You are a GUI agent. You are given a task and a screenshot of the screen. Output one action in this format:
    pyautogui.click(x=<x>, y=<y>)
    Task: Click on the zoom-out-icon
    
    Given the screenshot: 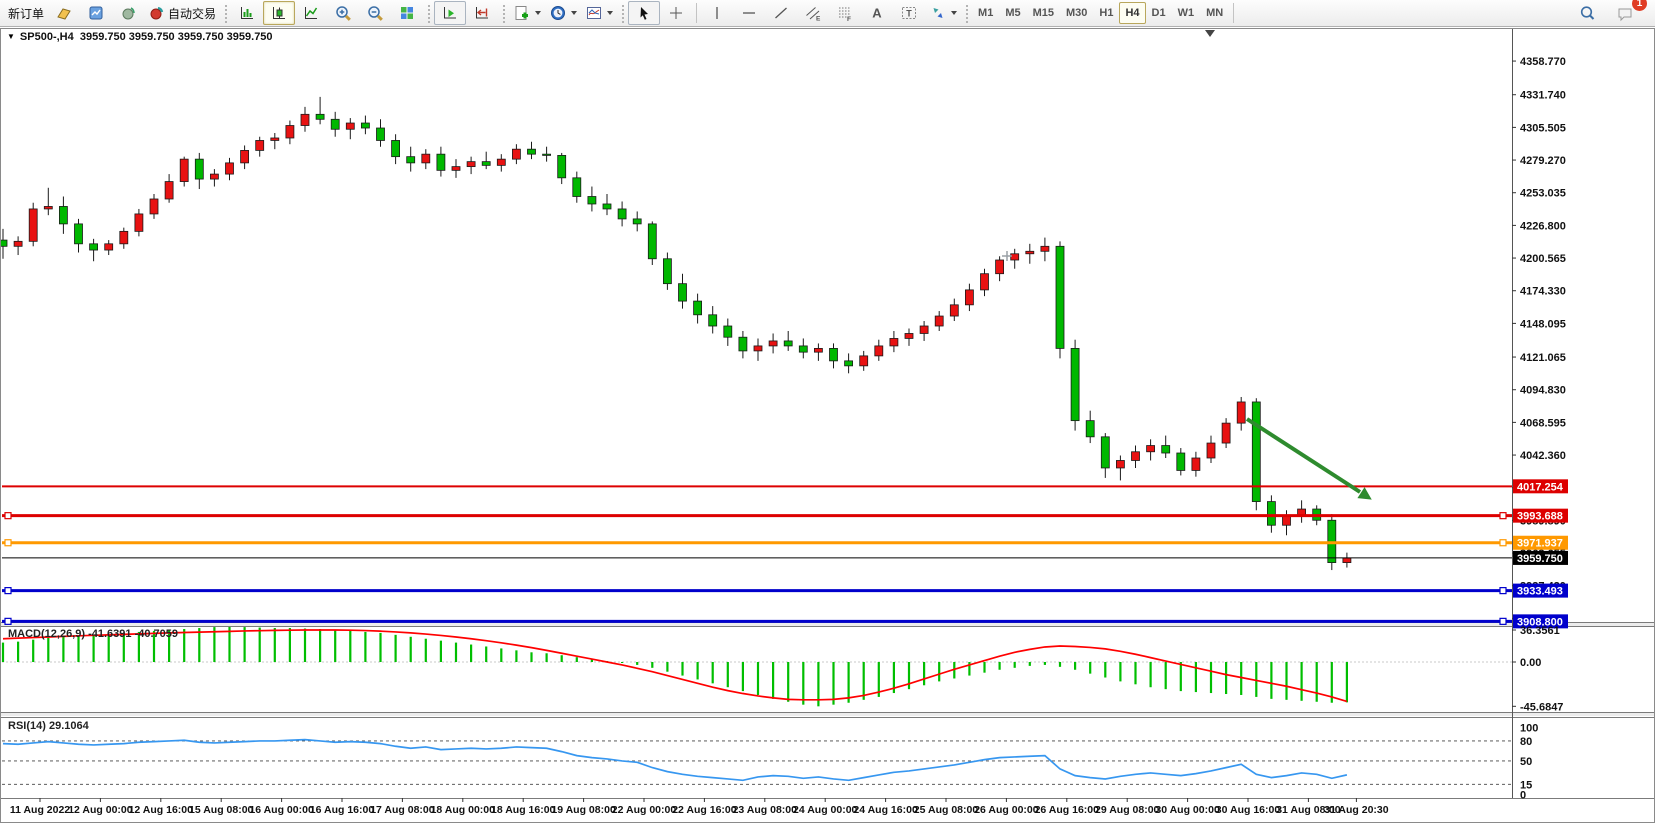 What is the action you would take?
    pyautogui.click(x=375, y=13)
    